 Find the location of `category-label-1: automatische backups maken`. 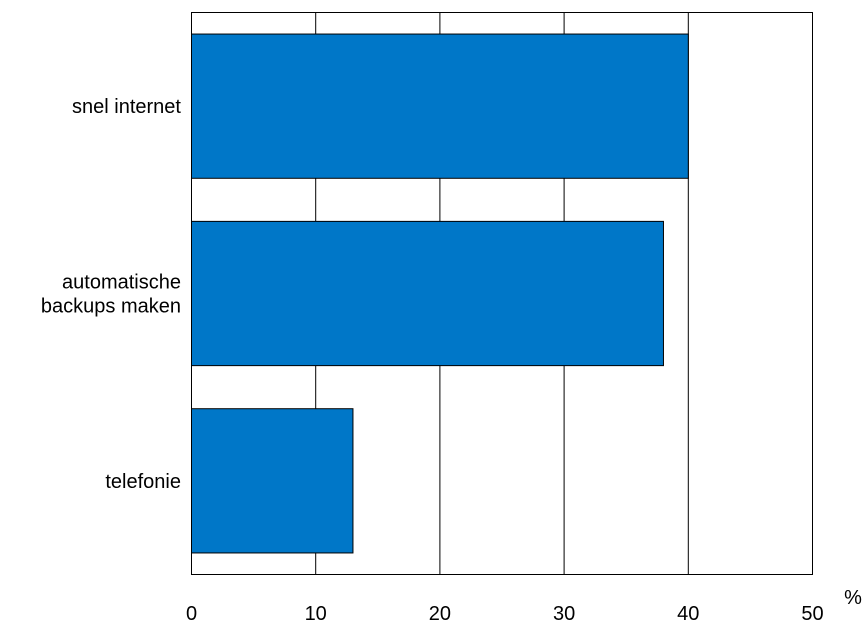

category-label-1: automatische backups maken is located at coordinates (111, 295).